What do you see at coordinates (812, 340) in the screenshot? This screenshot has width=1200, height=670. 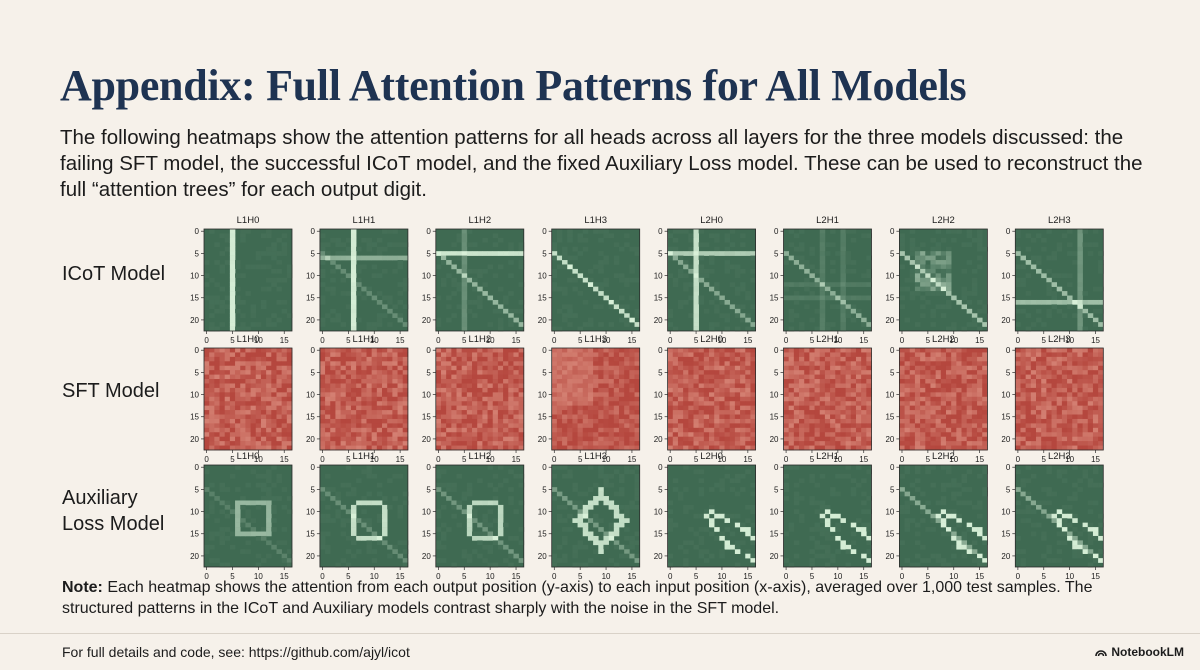 I see `x-tick-label: 5` at bounding box center [812, 340].